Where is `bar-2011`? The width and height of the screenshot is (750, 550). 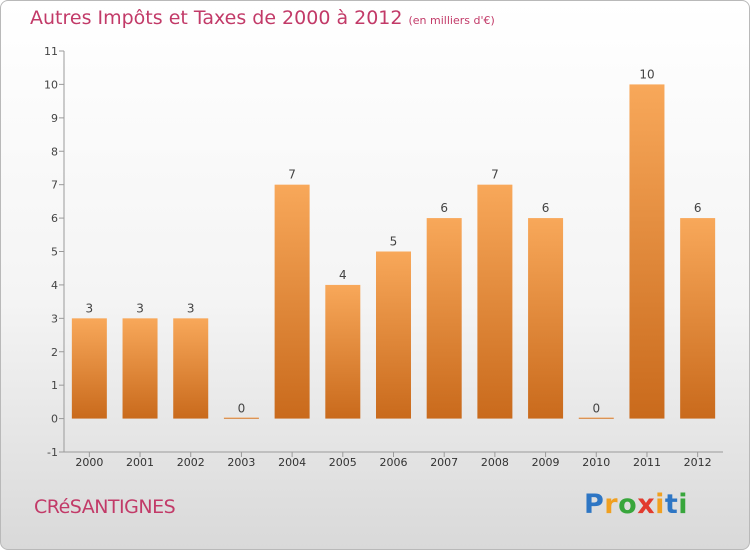 bar-2011 is located at coordinates (647, 251).